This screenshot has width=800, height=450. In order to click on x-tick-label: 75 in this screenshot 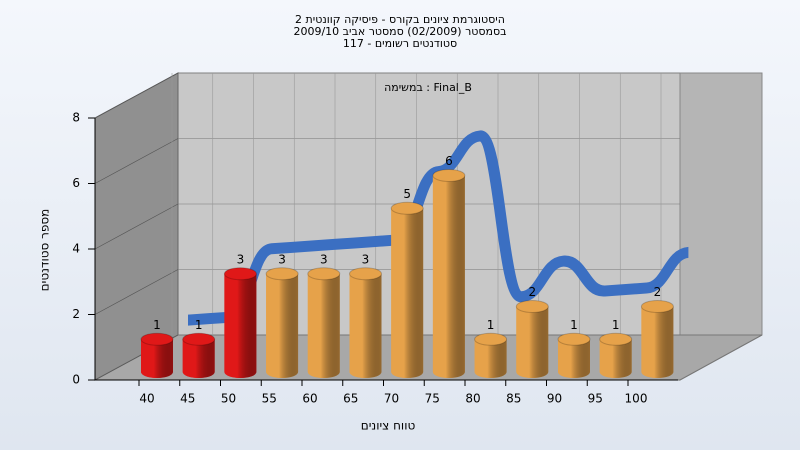, I will do `click(432, 399)`.